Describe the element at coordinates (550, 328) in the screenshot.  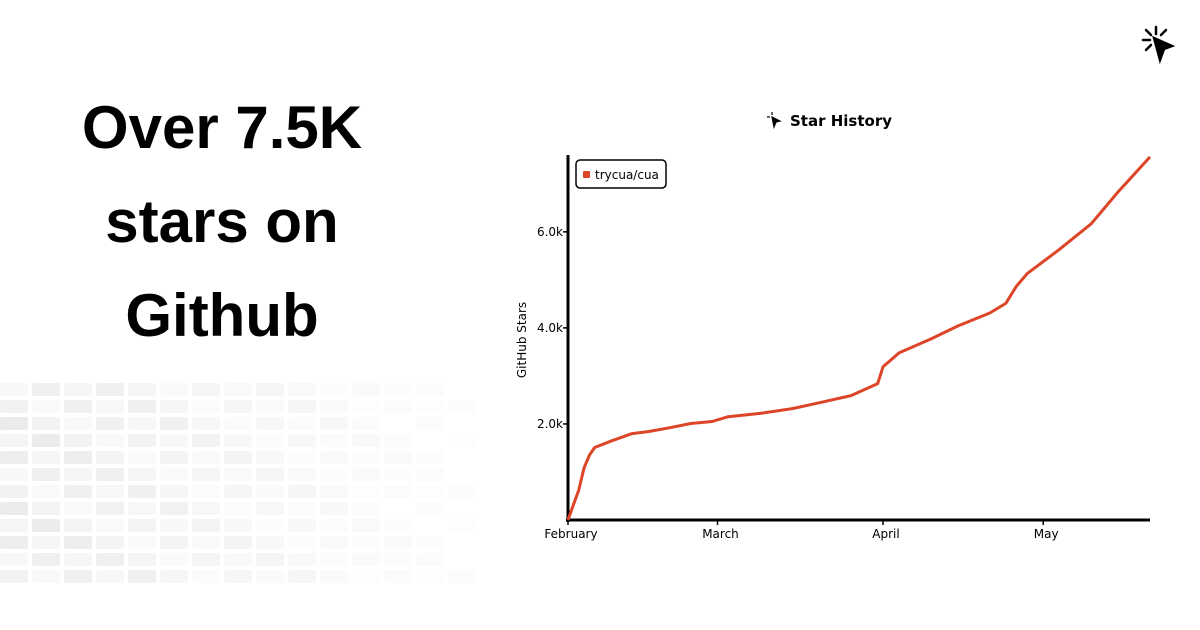
I see `y-tick-label: 4.0k` at that location.